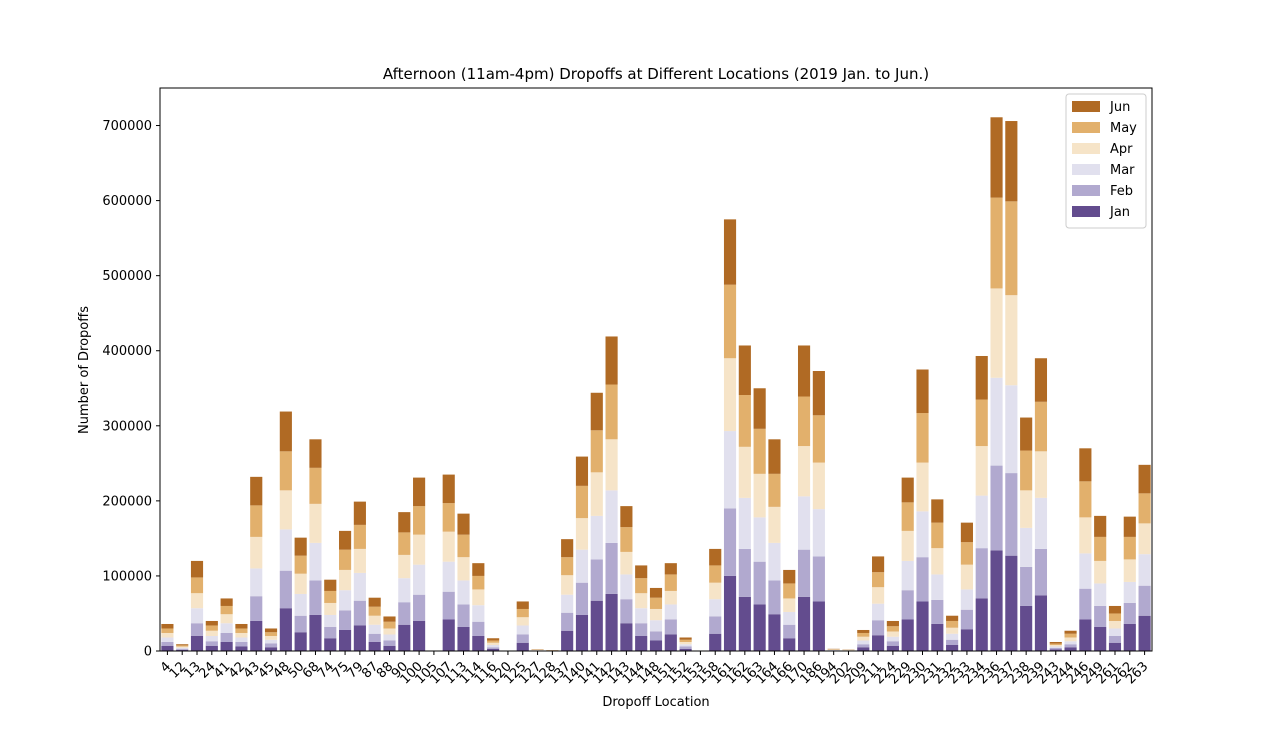 The width and height of the screenshot is (1280, 731). Describe the element at coordinates (127, 351) in the screenshot. I see `y-tick-label: 400000` at that location.